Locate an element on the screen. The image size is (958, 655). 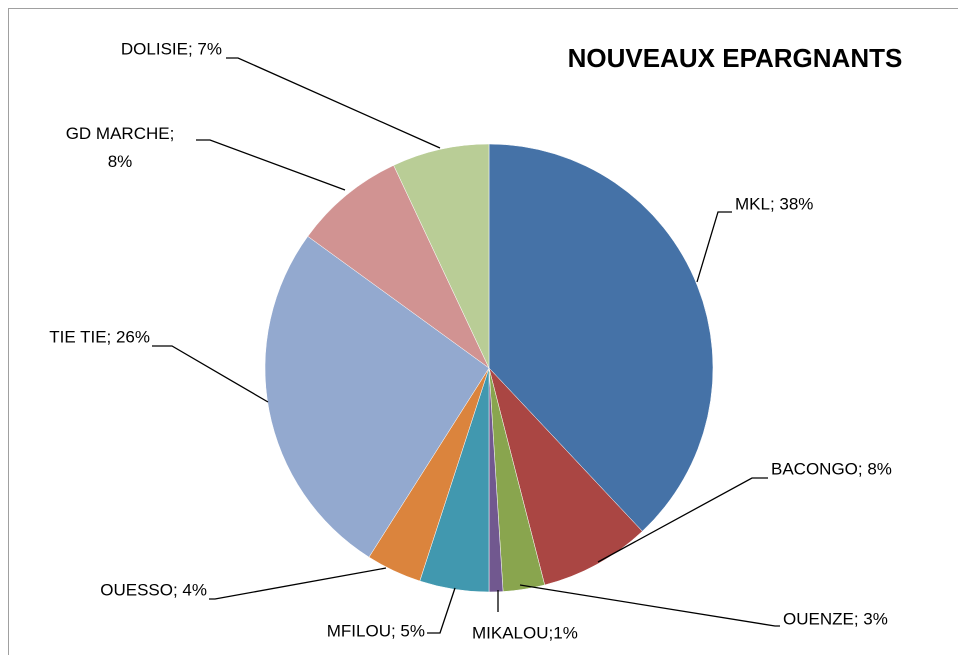
data-label: BACONGO; 8% is located at coordinates (831, 468).